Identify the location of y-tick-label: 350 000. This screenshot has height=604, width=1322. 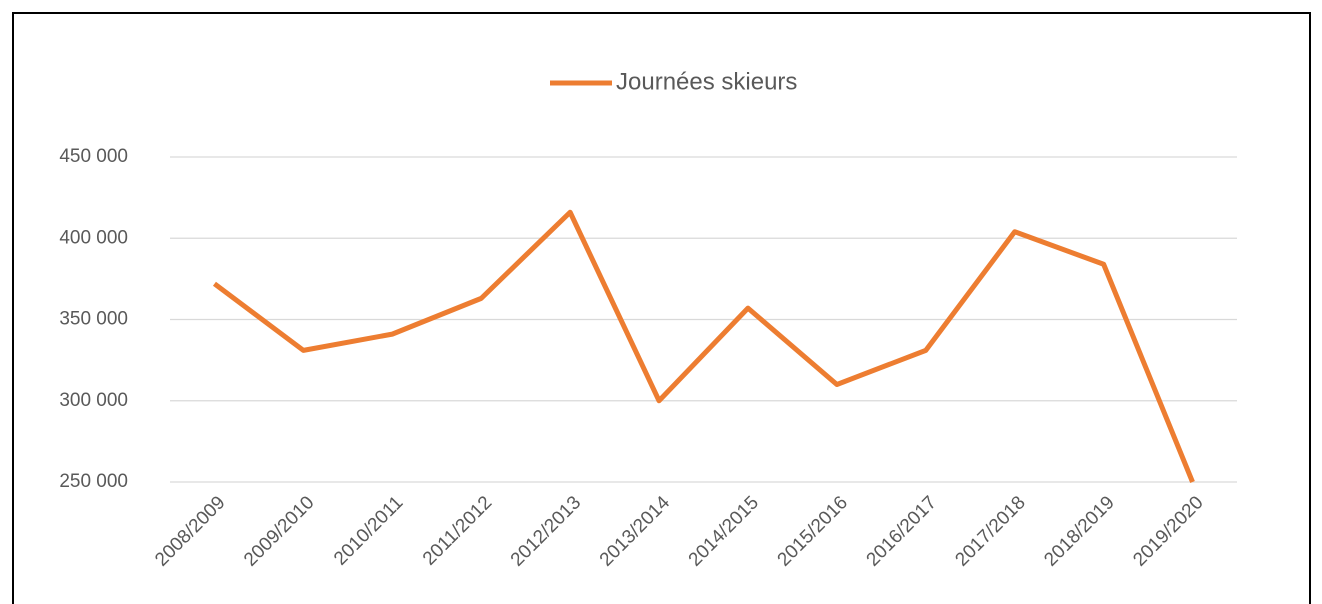
(93, 319).